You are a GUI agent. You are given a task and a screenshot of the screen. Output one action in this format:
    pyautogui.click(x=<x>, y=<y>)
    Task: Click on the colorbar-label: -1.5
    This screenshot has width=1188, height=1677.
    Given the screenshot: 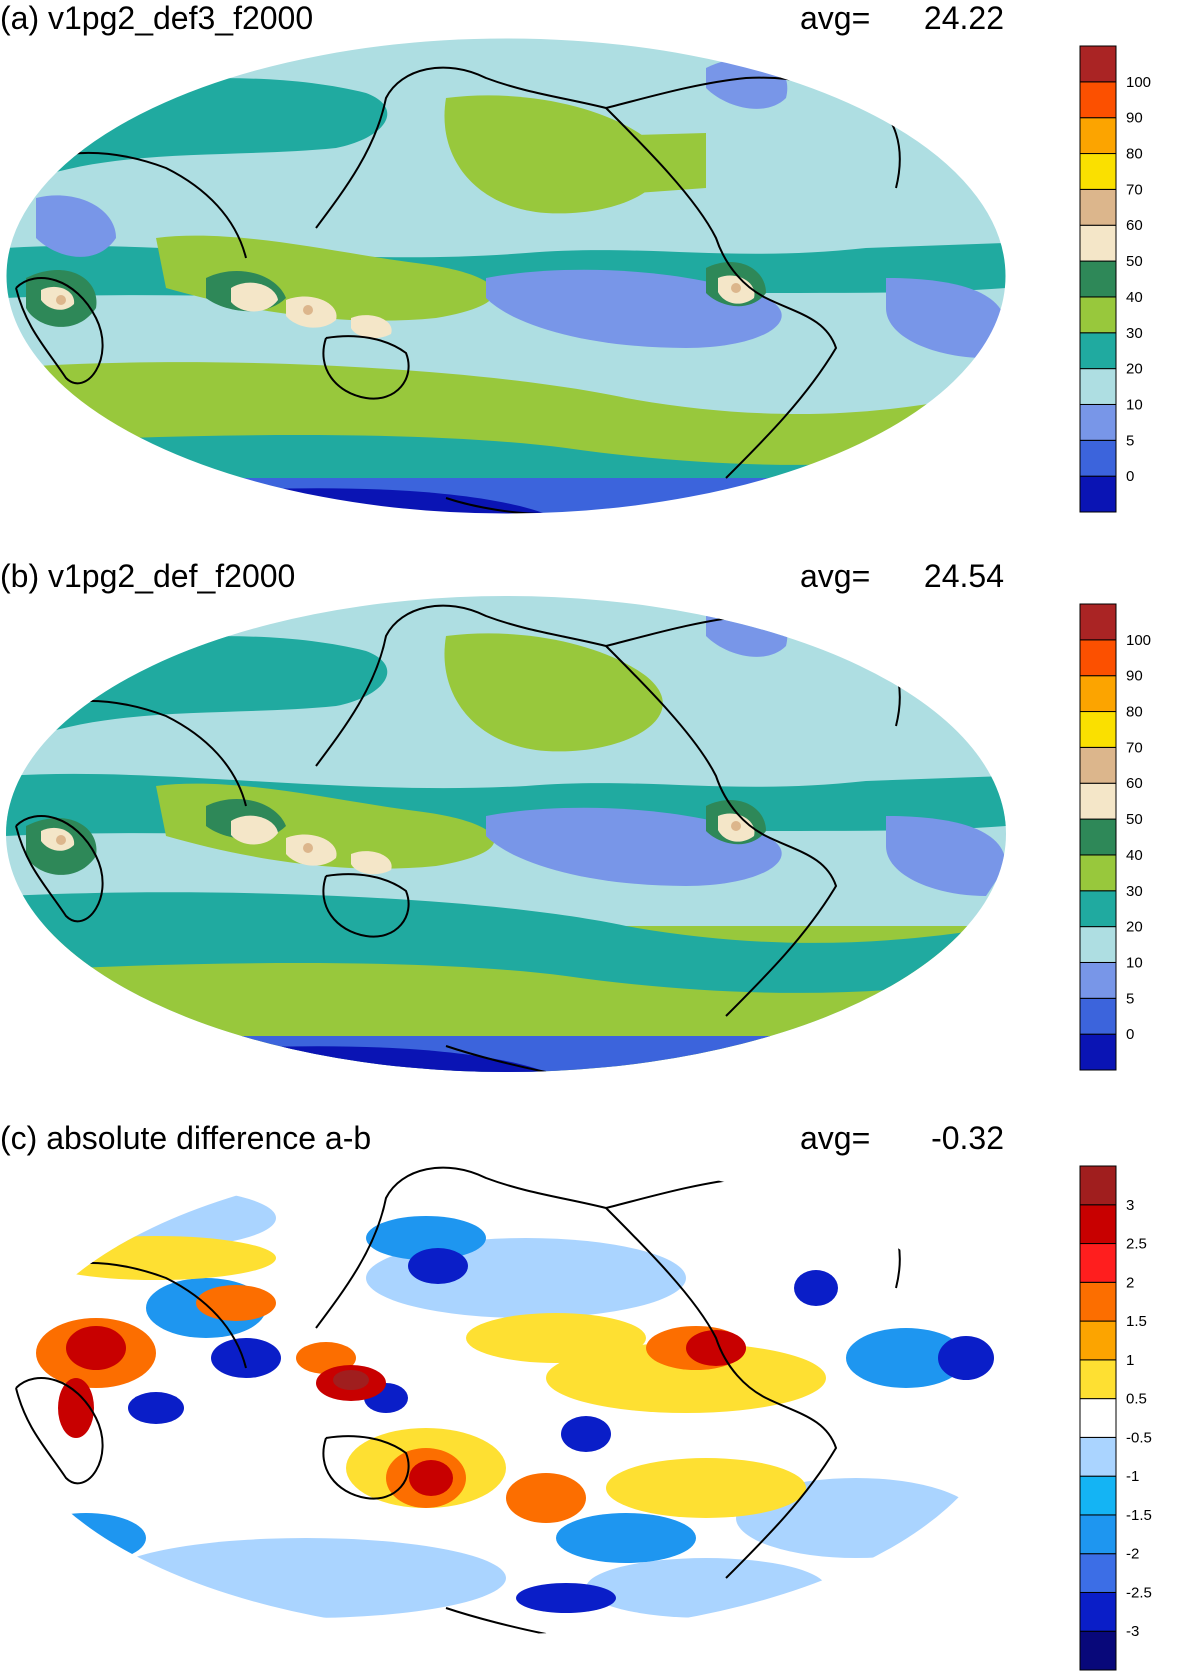 What is the action you would take?
    pyautogui.click(x=1139, y=1515)
    